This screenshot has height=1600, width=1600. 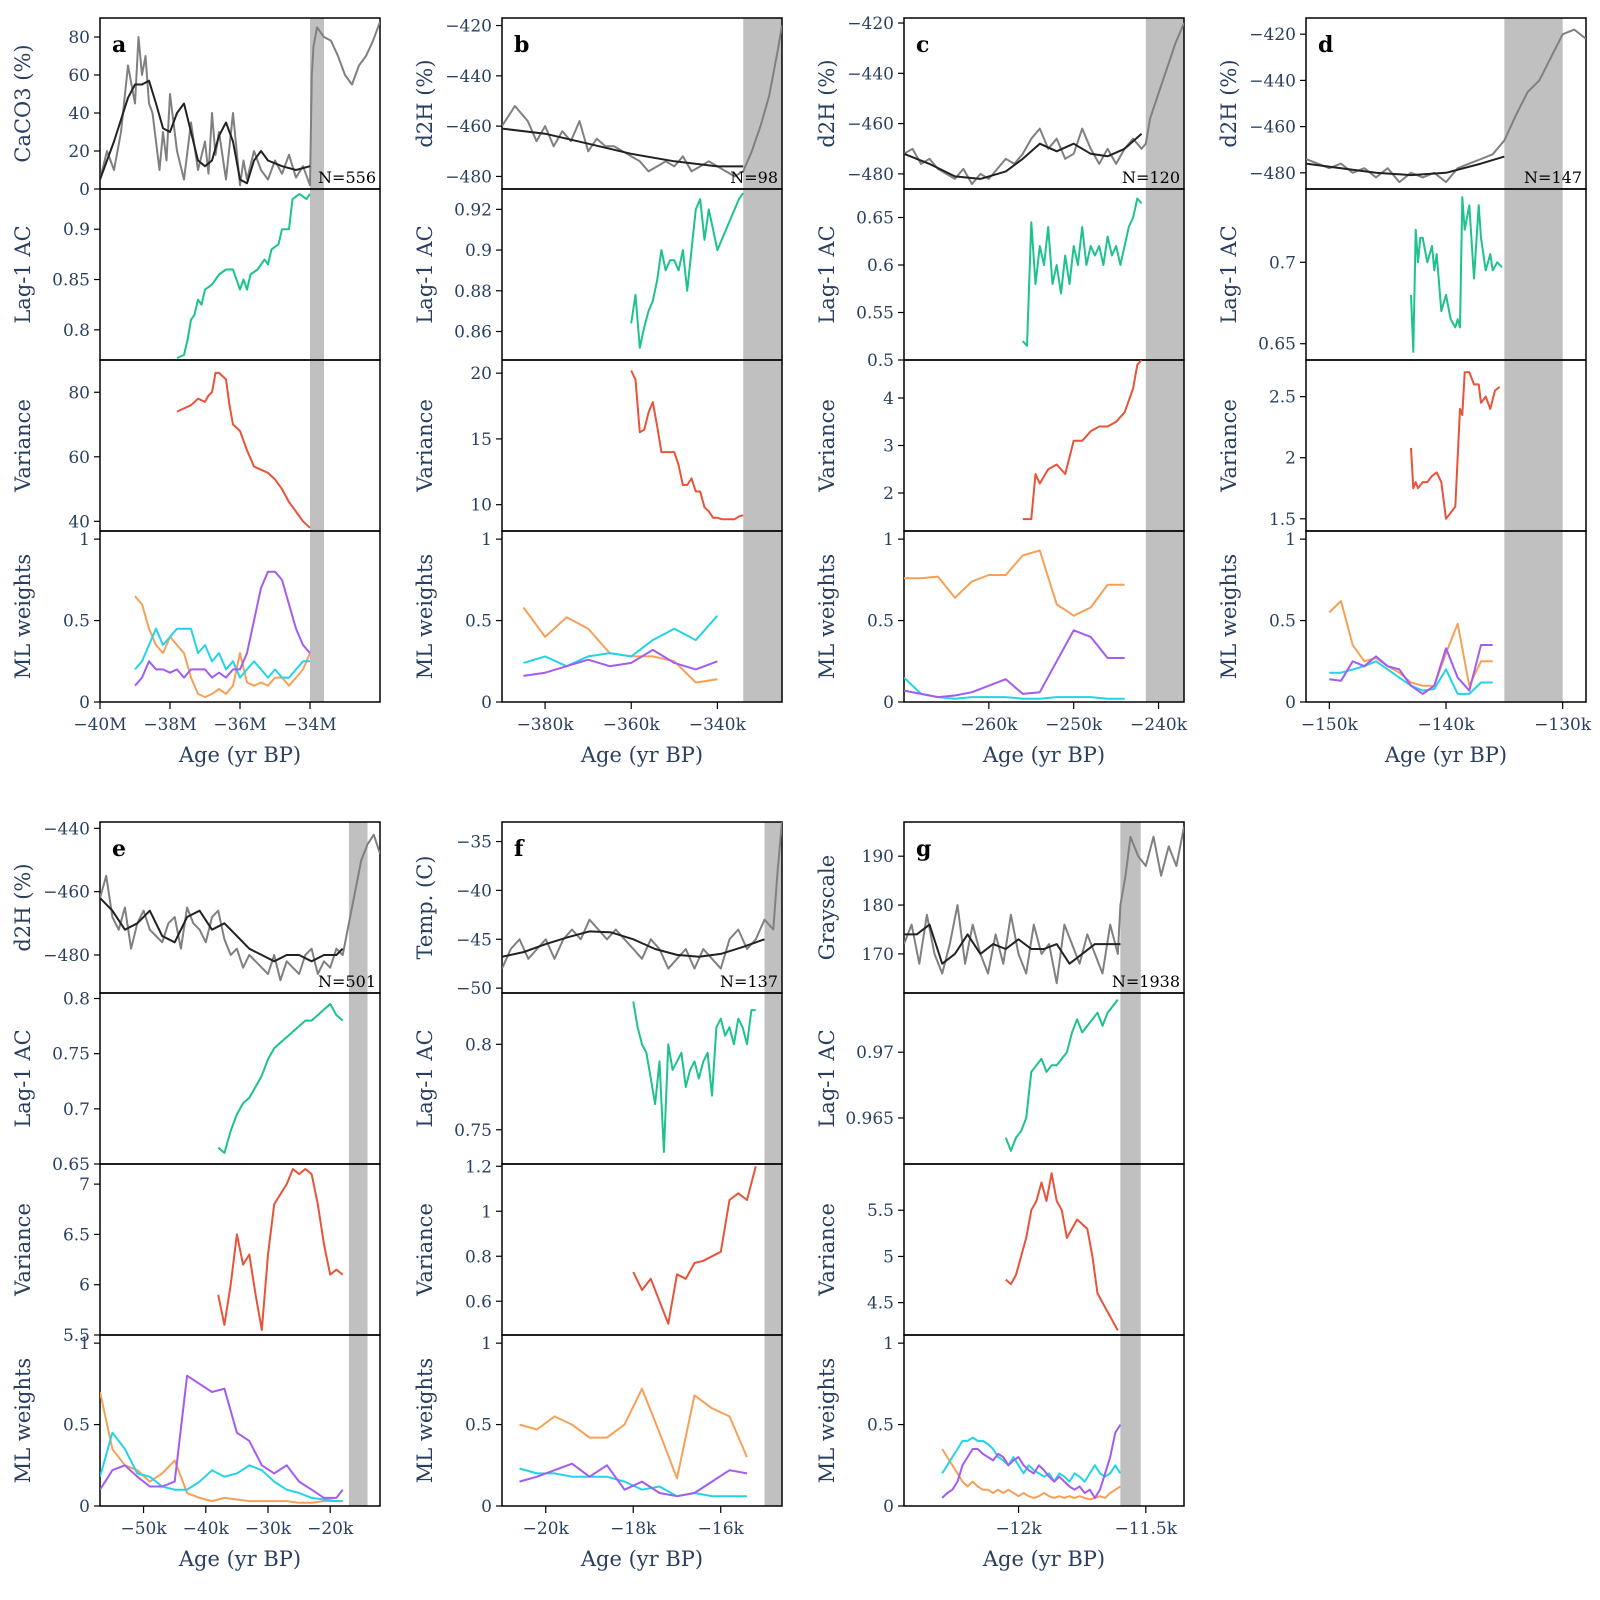 I want to click on y-tick-label: 0.65, so click(x=1277, y=345).